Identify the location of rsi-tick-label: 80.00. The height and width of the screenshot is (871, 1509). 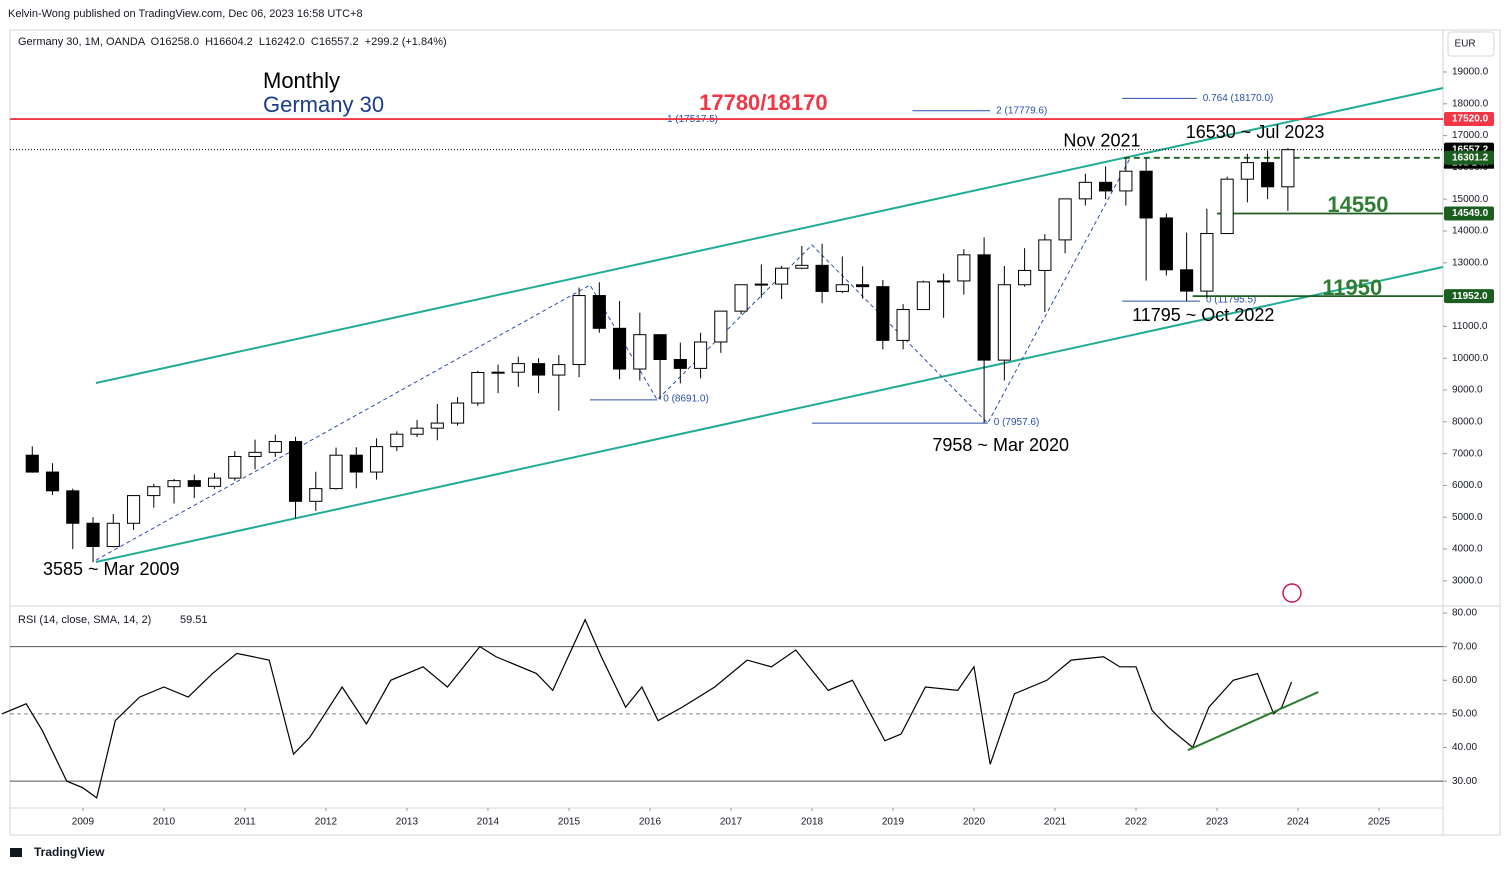
(1464, 613).